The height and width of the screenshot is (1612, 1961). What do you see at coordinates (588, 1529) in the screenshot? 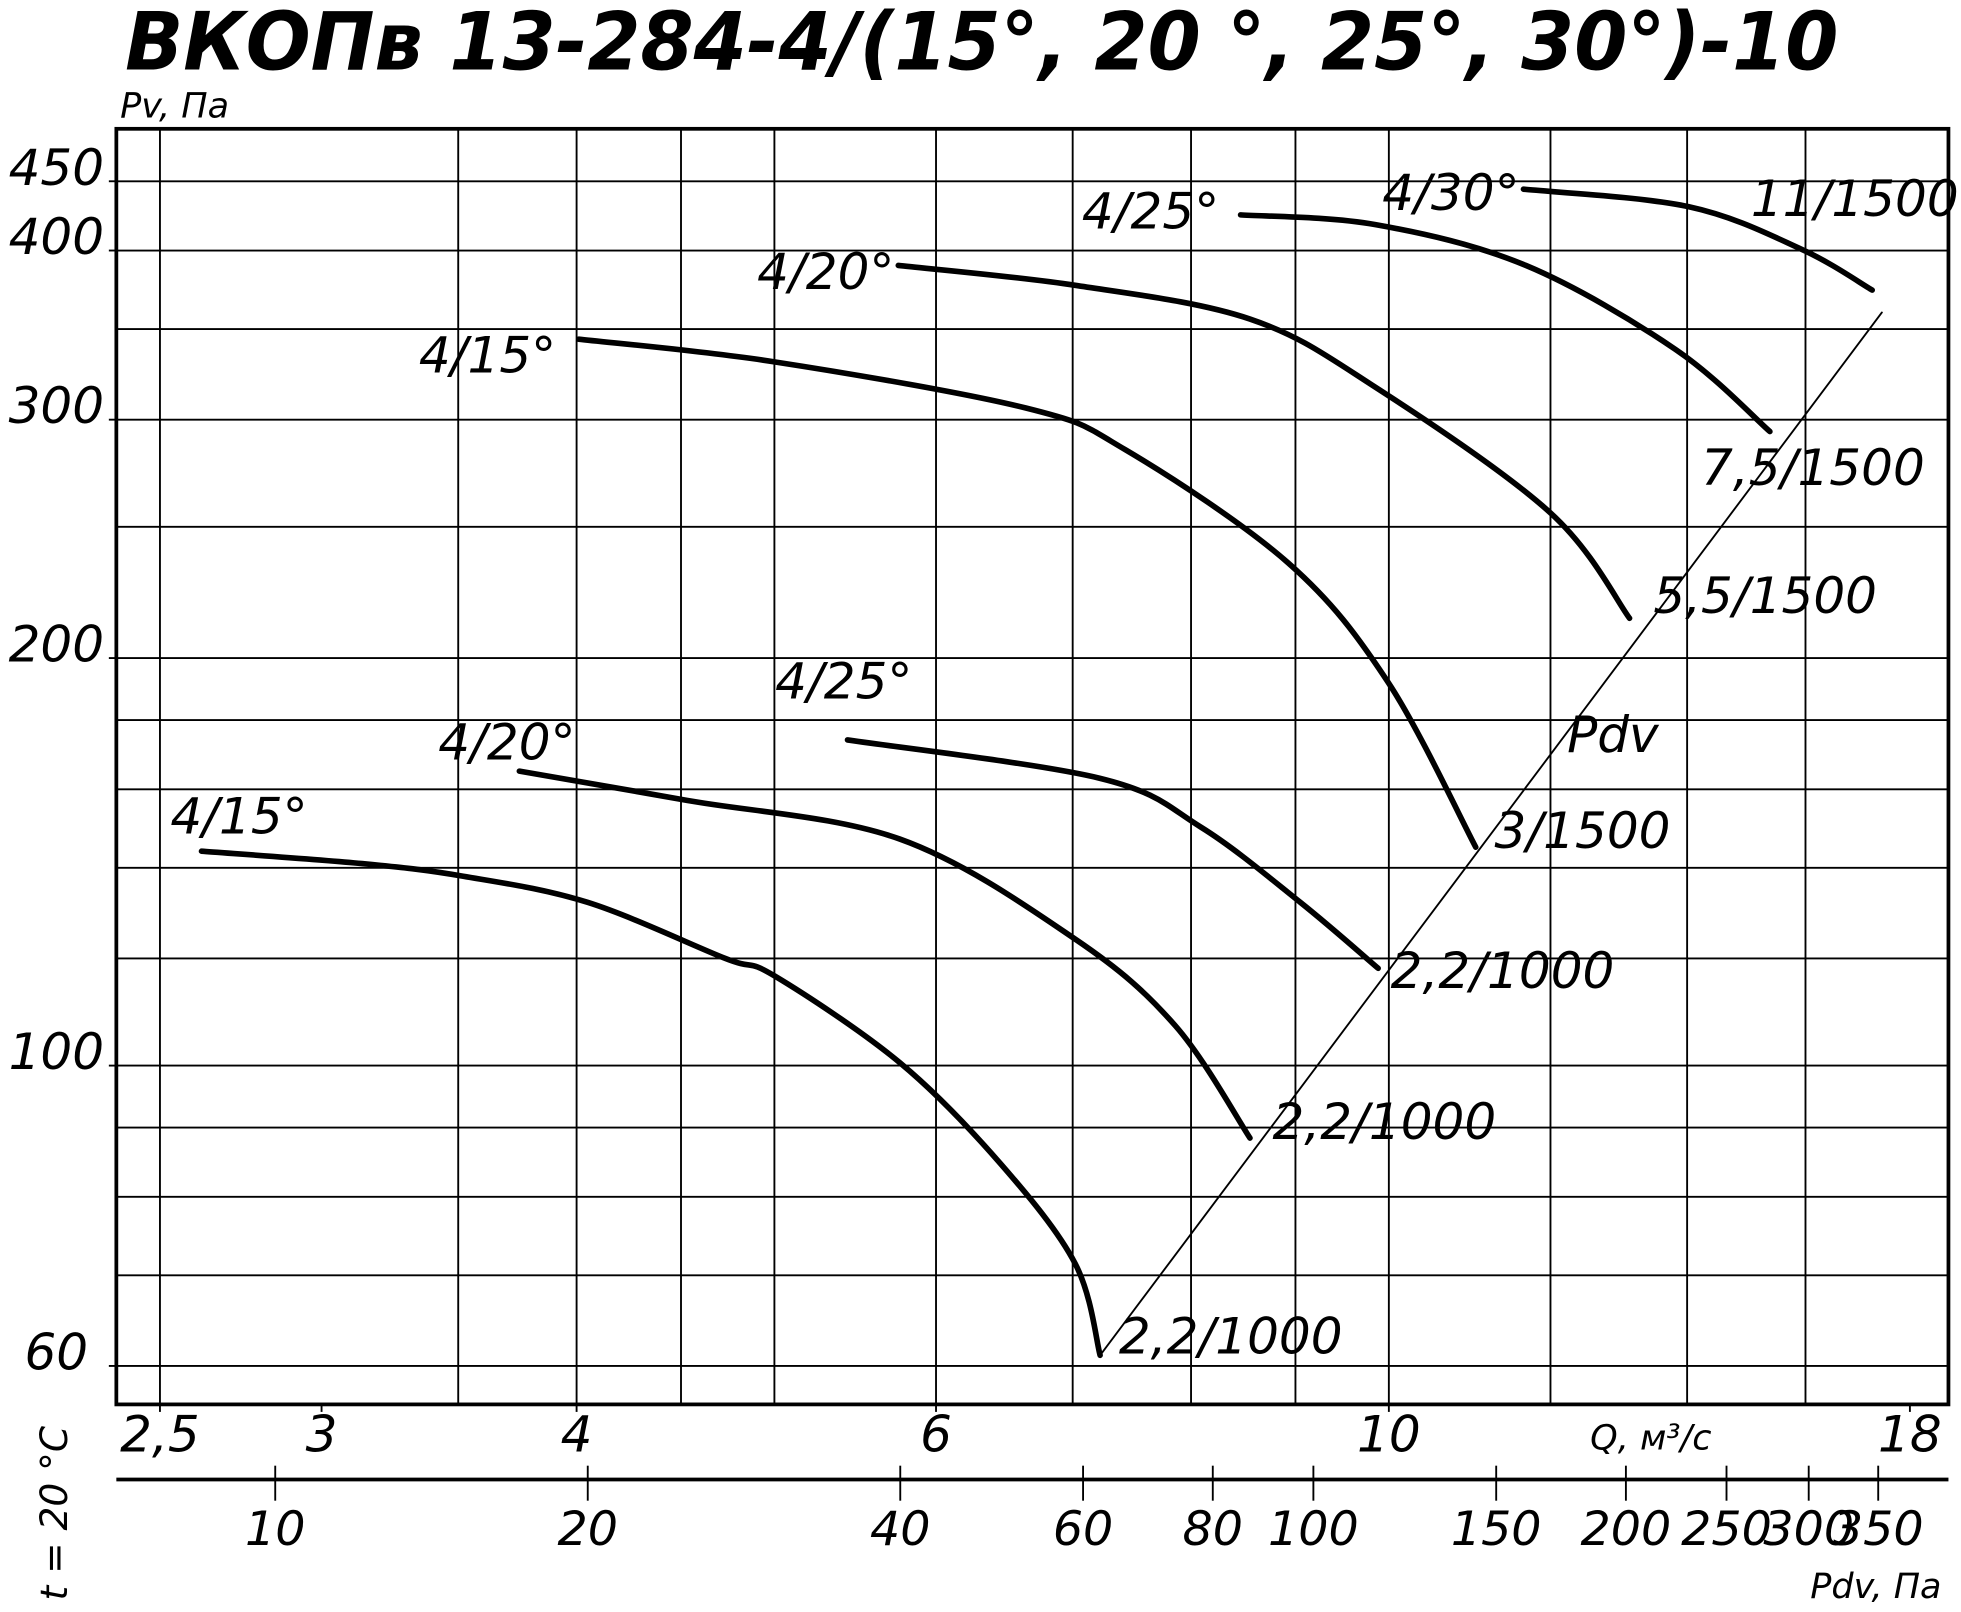
I see `pdv-tick-label: 20` at bounding box center [588, 1529].